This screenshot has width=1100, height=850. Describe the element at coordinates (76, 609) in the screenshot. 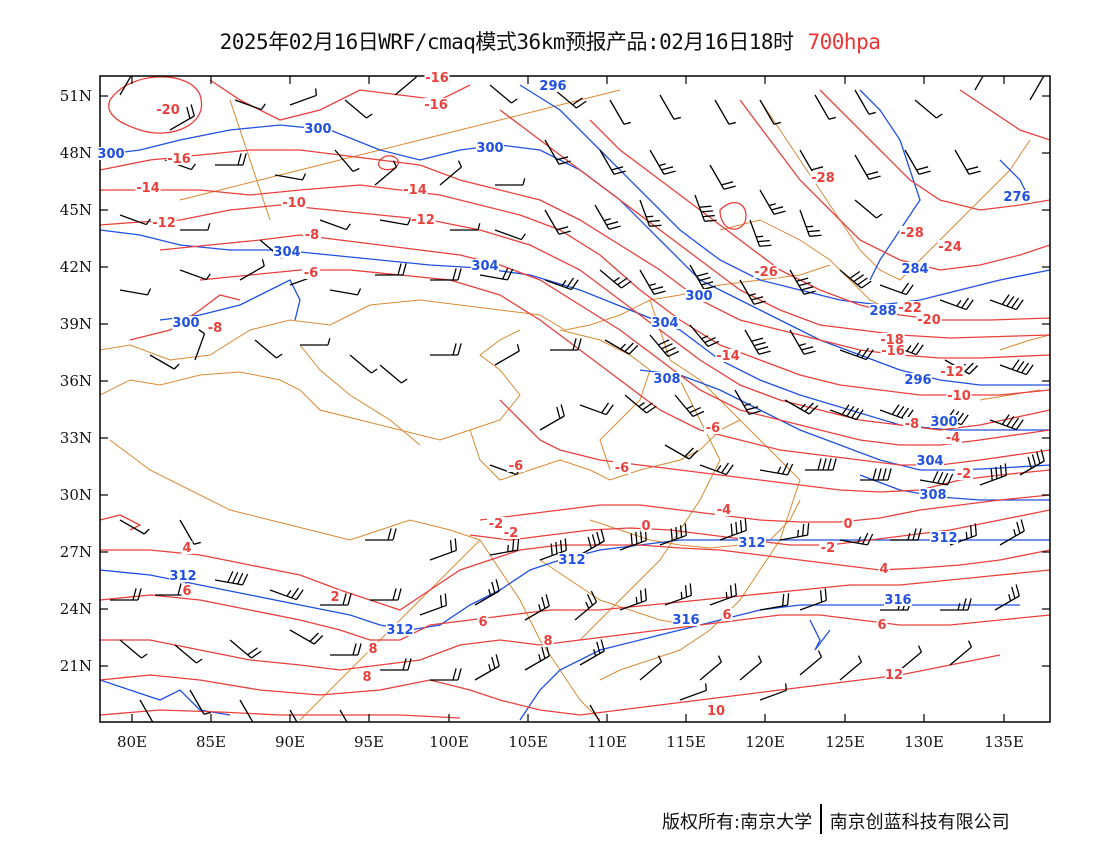

I see `lat-tick-label: 24N` at that location.